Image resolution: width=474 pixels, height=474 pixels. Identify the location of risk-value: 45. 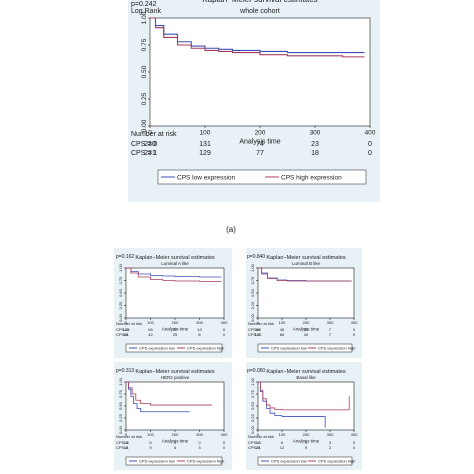
(282, 329).